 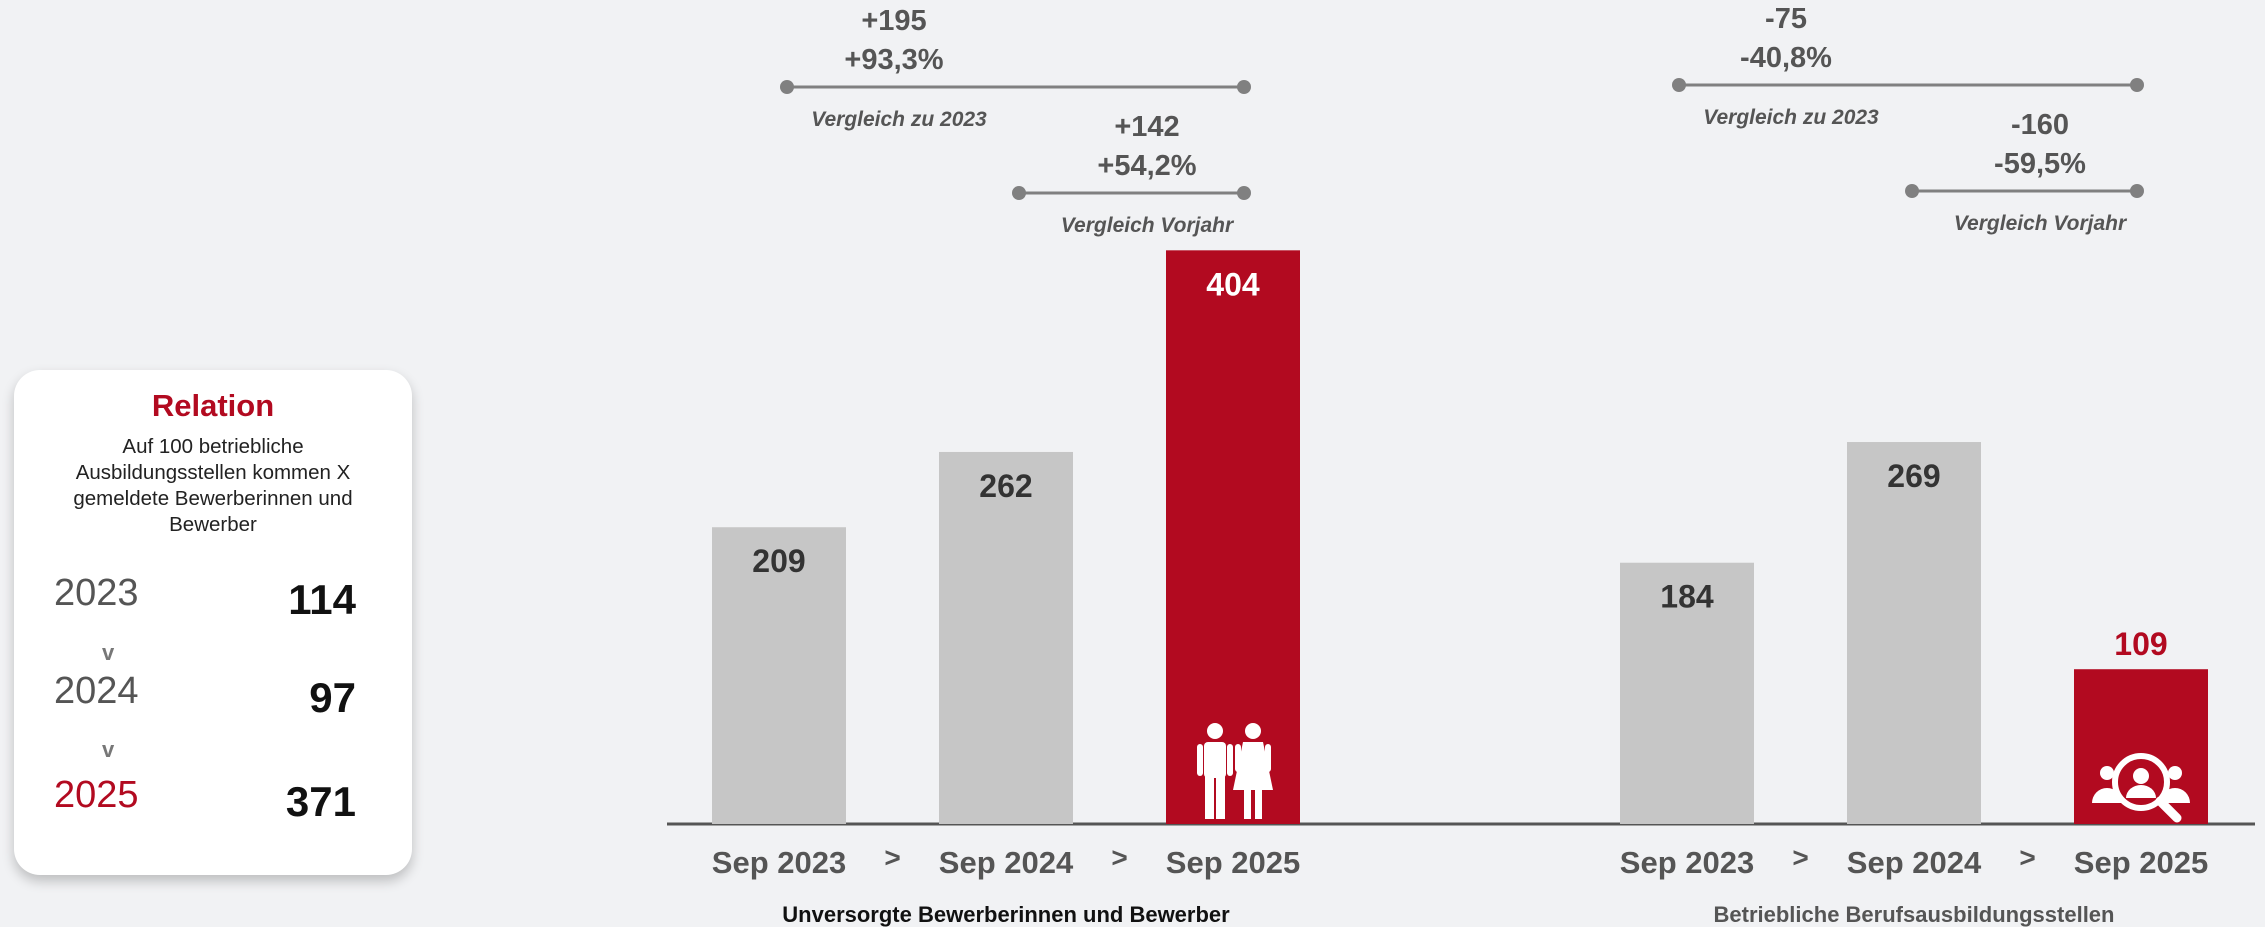 I want to click on comparison-abs: +142, so click(x=1146, y=127).